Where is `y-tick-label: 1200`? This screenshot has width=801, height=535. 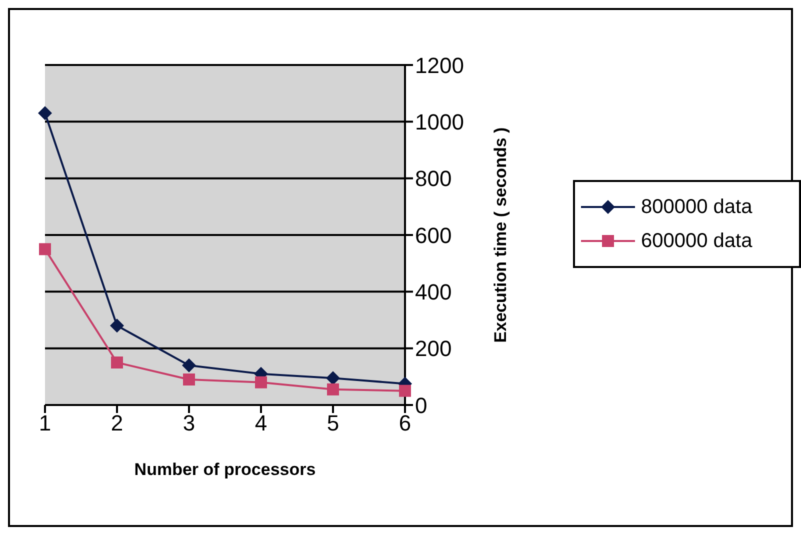 y-tick-label: 1200 is located at coordinates (439, 65).